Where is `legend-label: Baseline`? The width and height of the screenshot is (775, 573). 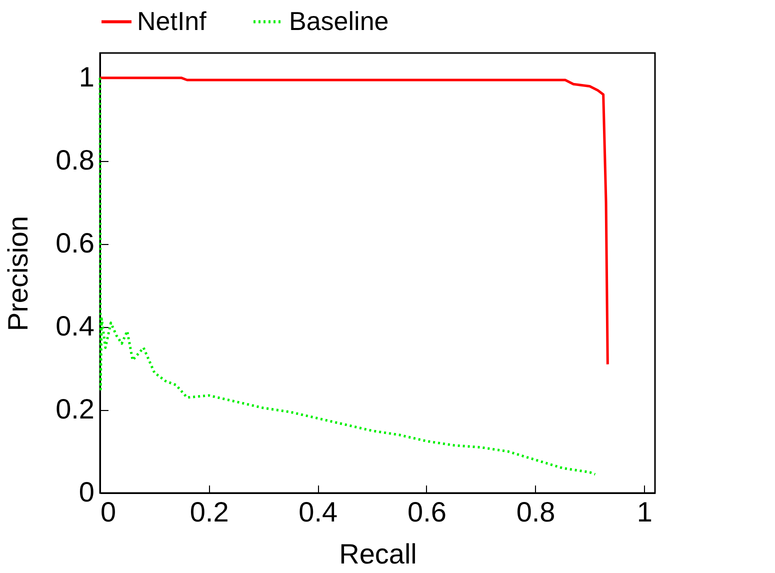 legend-label: Baseline is located at coordinates (339, 21).